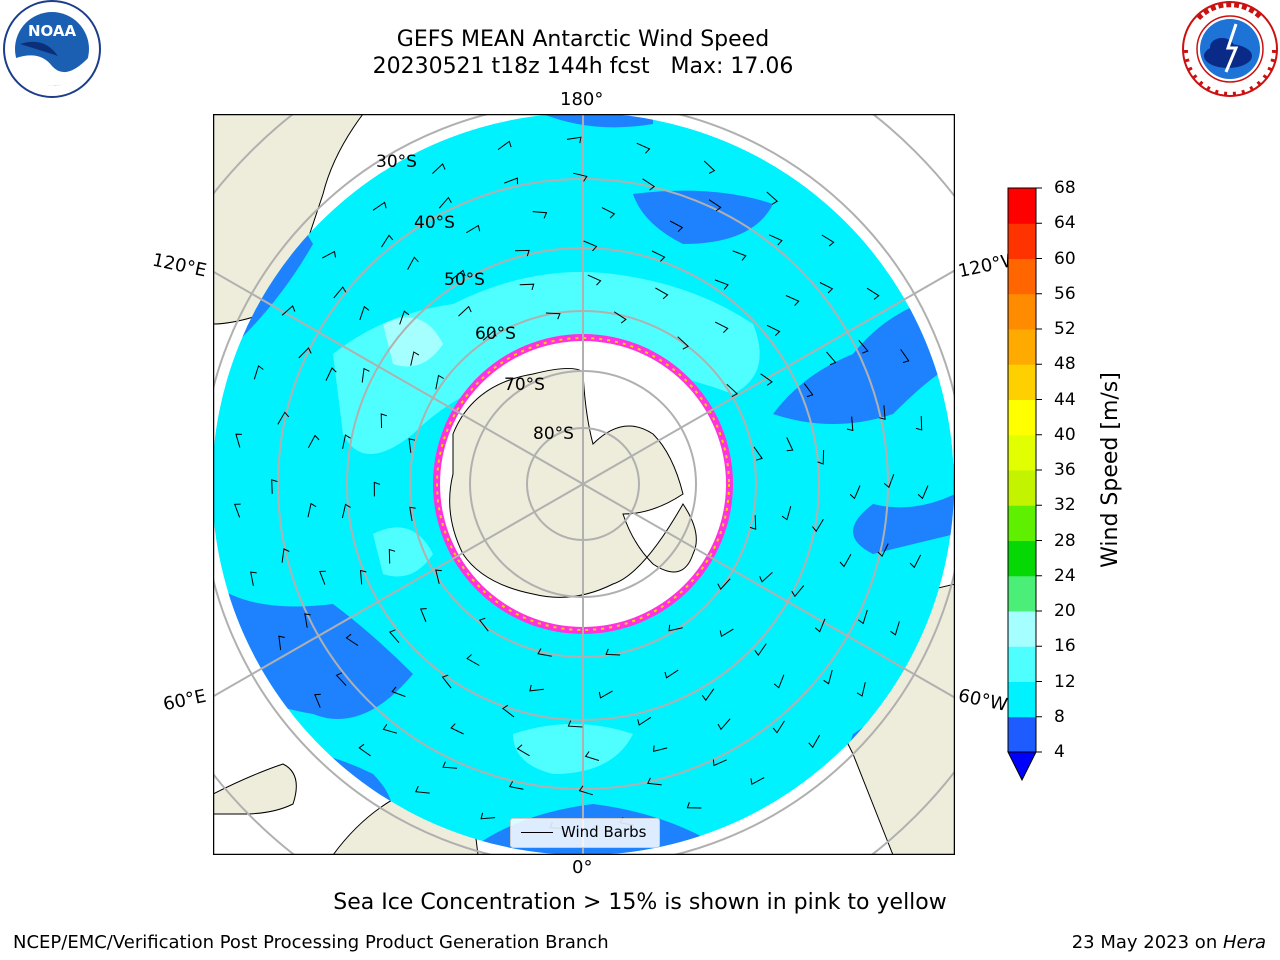 This screenshot has width=1280, height=960. I want to click on africa-land, so click(255, 789).